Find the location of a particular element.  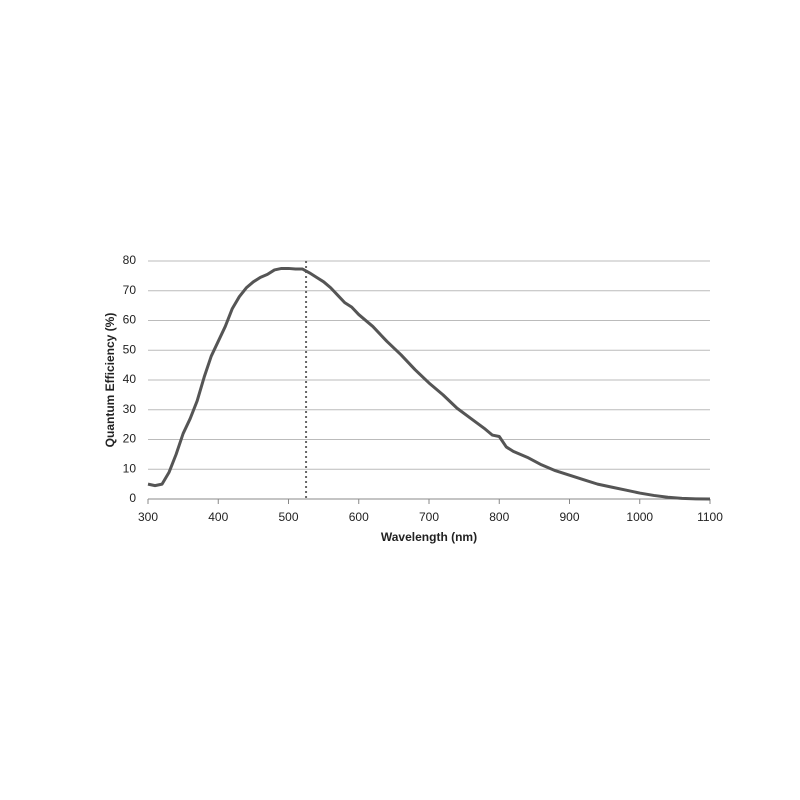

x-tick-label: 300 is located at coordinates (148, 517).